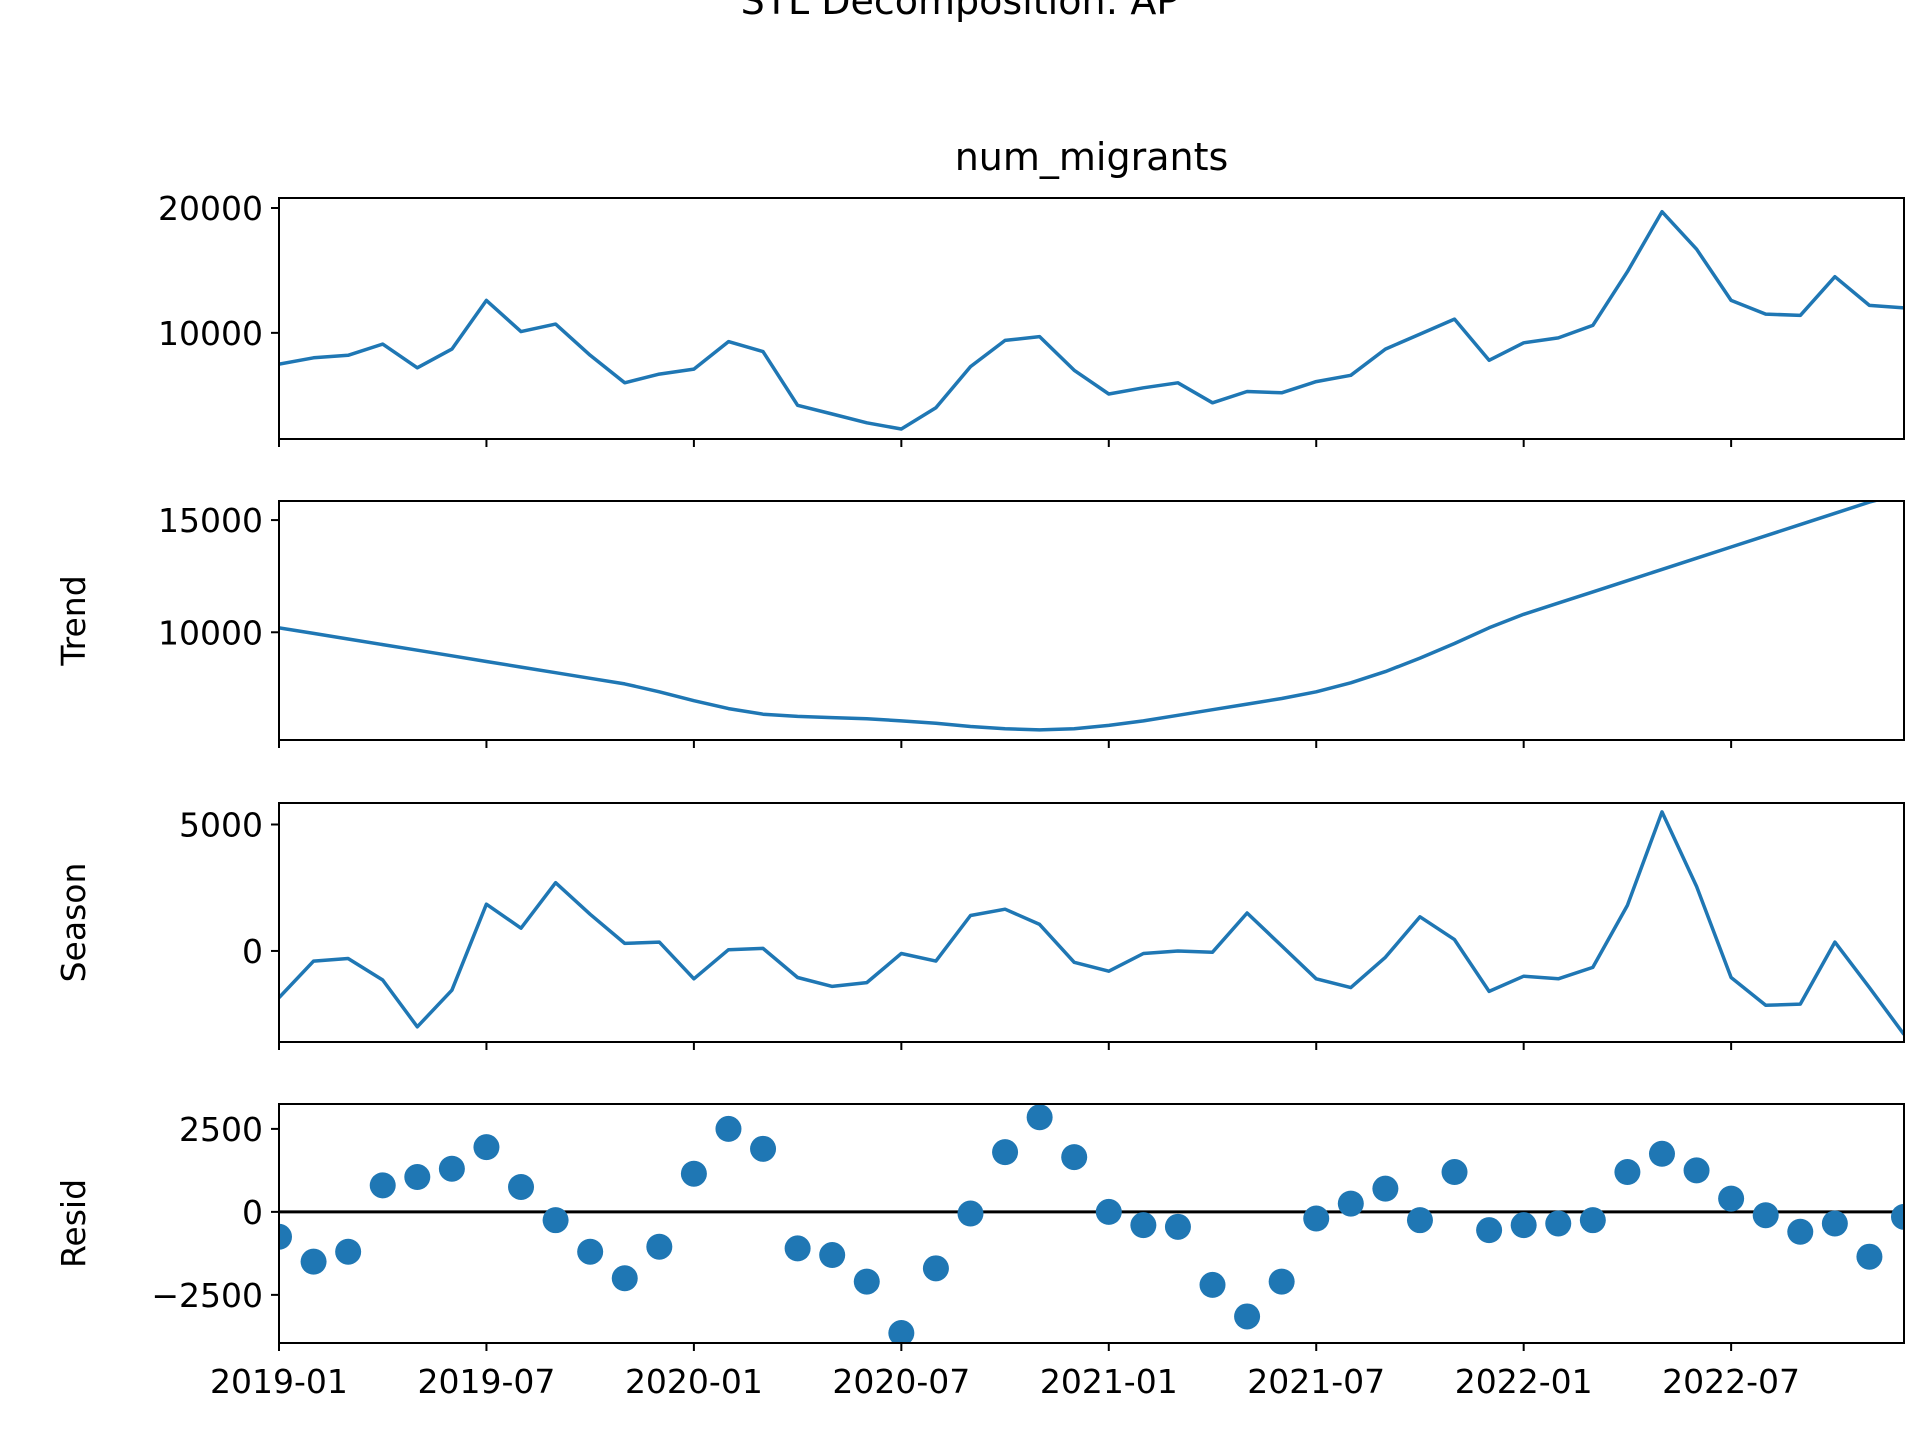  What do you see at coordinates (210, 520) in the screenshot?
I see `y-tick-label: 15000` at bounding box center [210, 520].